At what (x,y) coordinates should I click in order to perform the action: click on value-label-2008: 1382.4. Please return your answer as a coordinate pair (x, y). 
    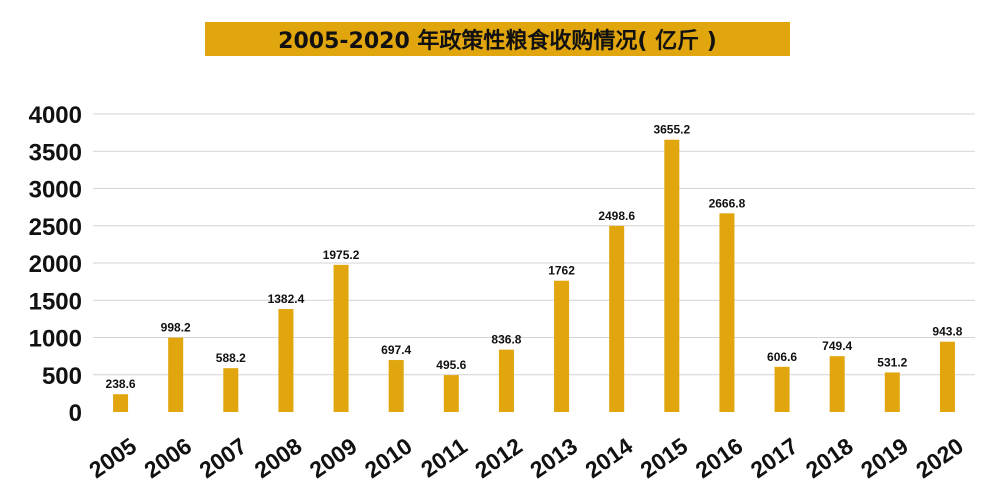
    Looking at the image, I should click on (286, 299).